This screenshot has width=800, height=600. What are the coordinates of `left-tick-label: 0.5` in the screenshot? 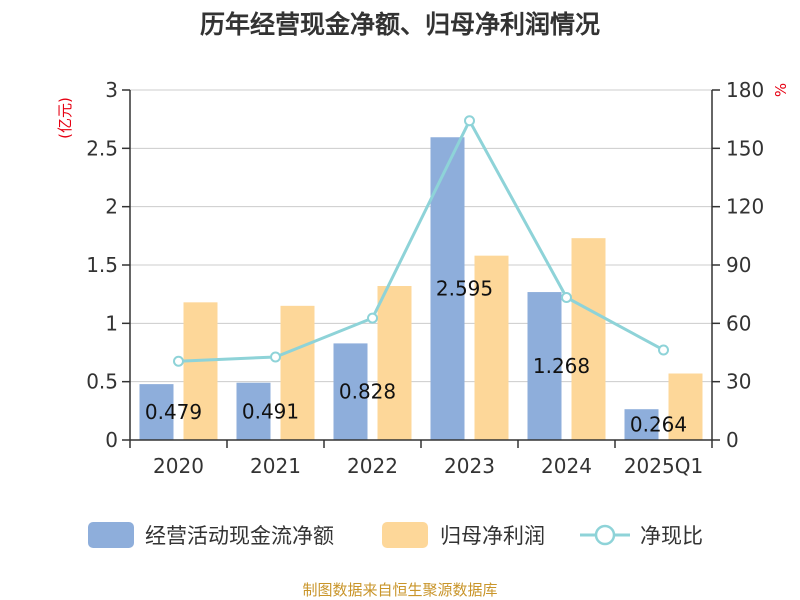 It's located at (102, 382).